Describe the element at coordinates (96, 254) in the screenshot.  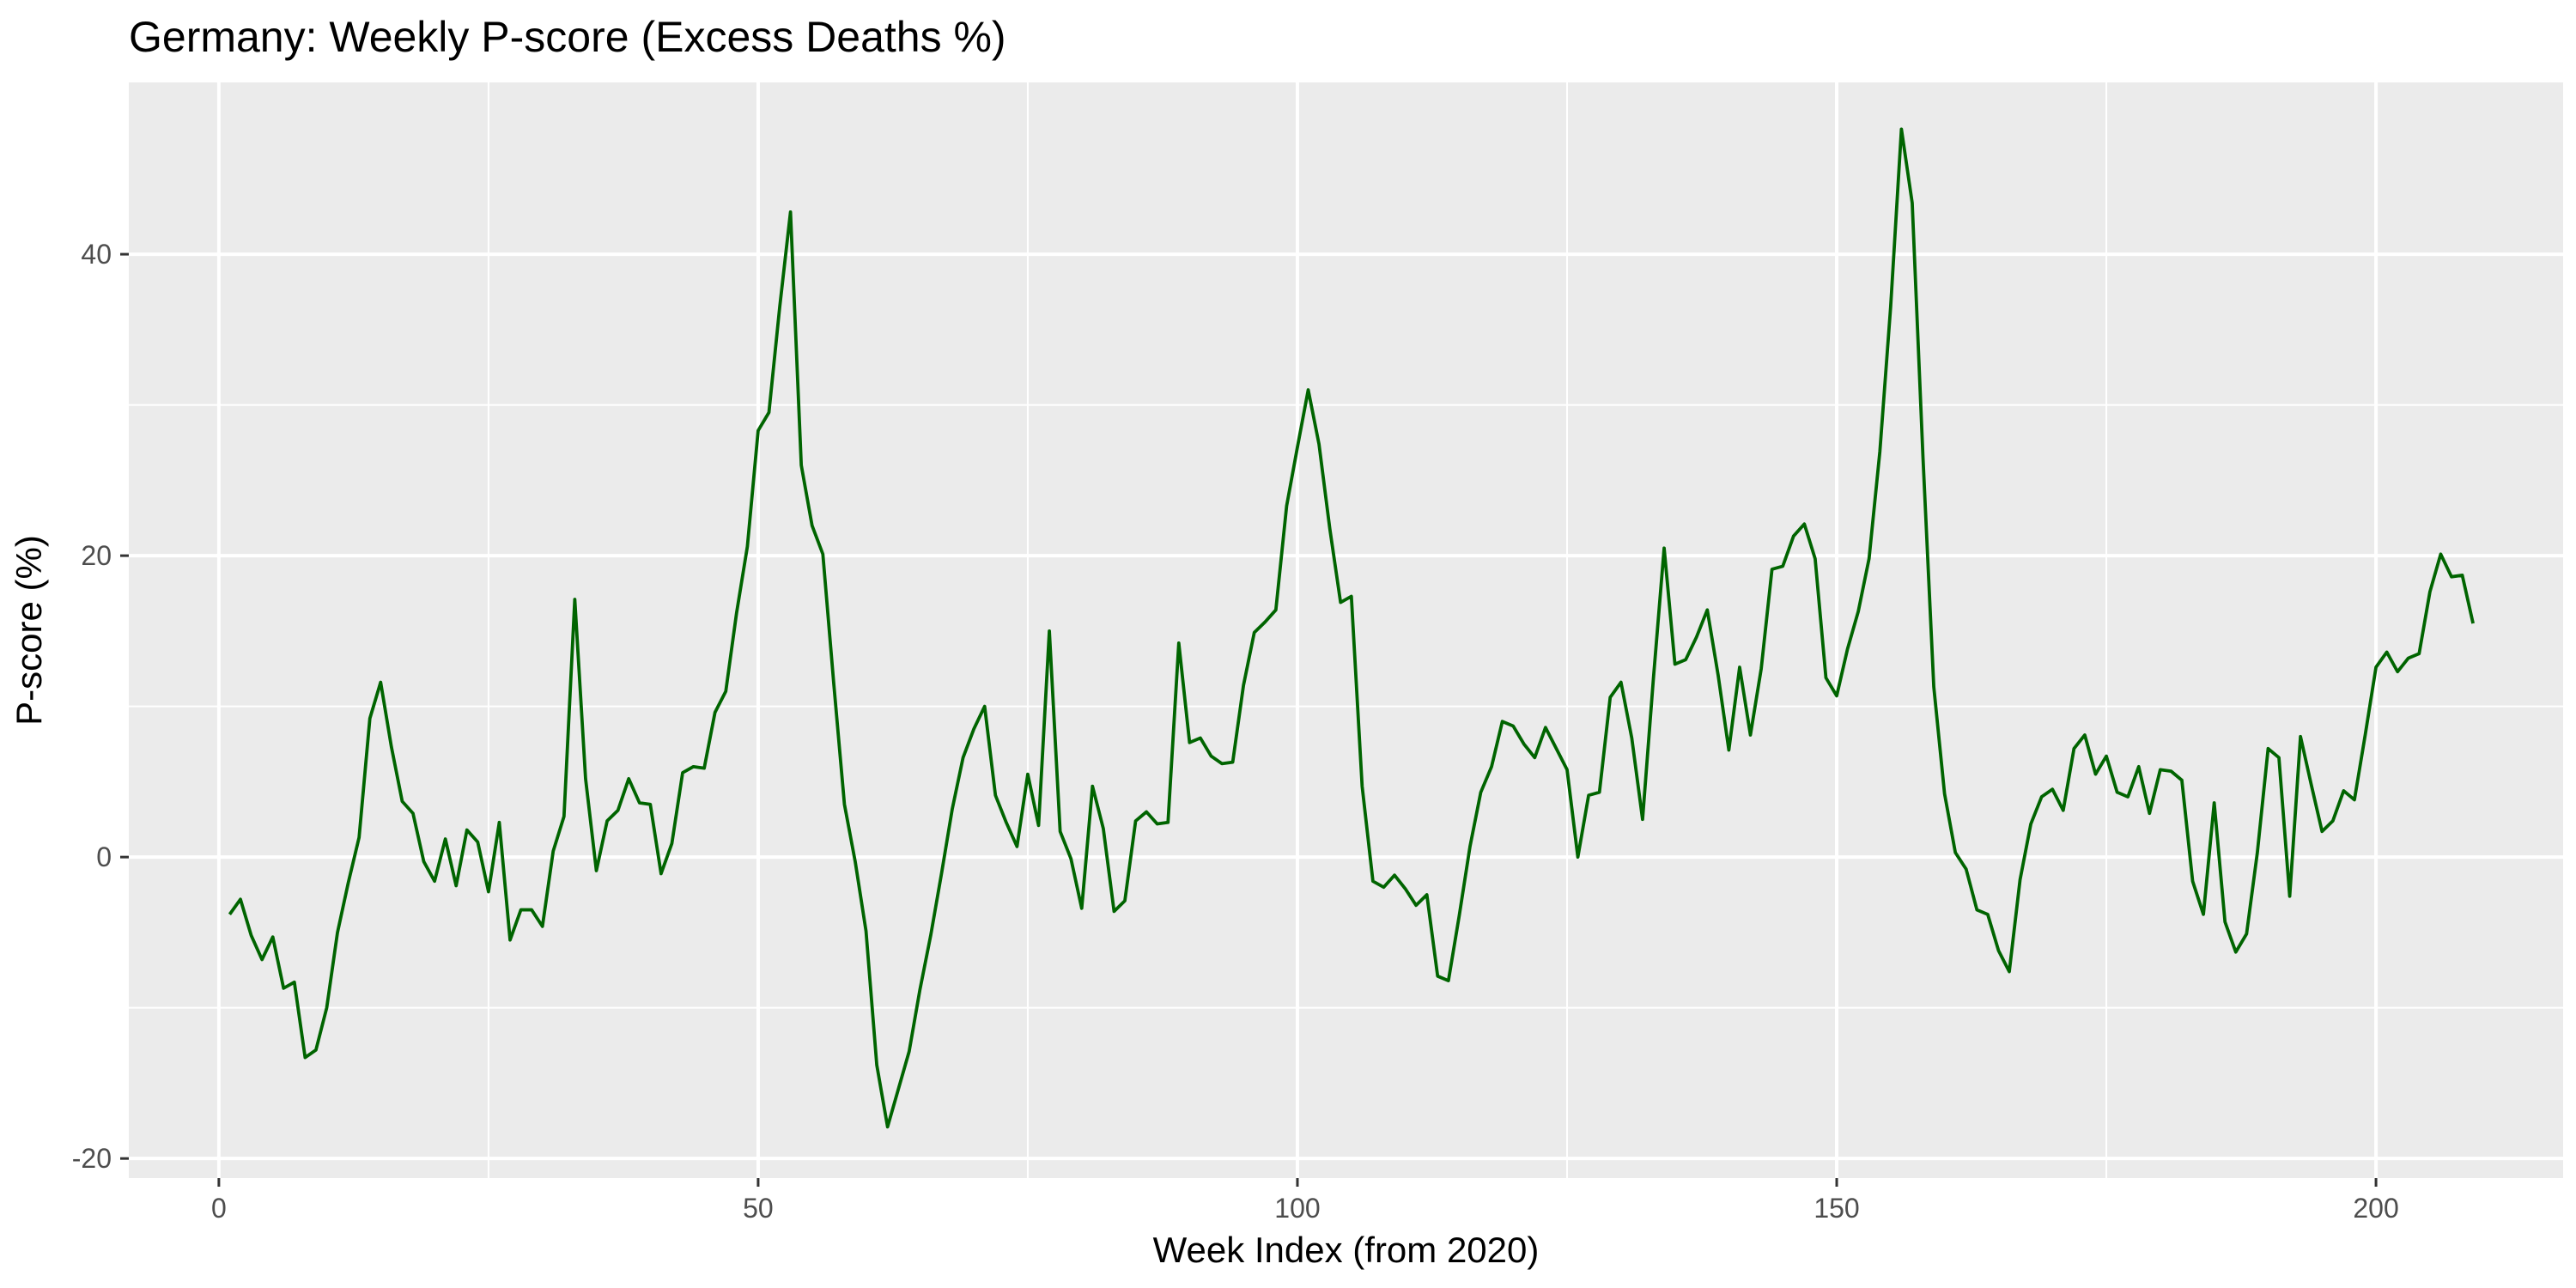
I see `y-tick-label: 40` at that location.